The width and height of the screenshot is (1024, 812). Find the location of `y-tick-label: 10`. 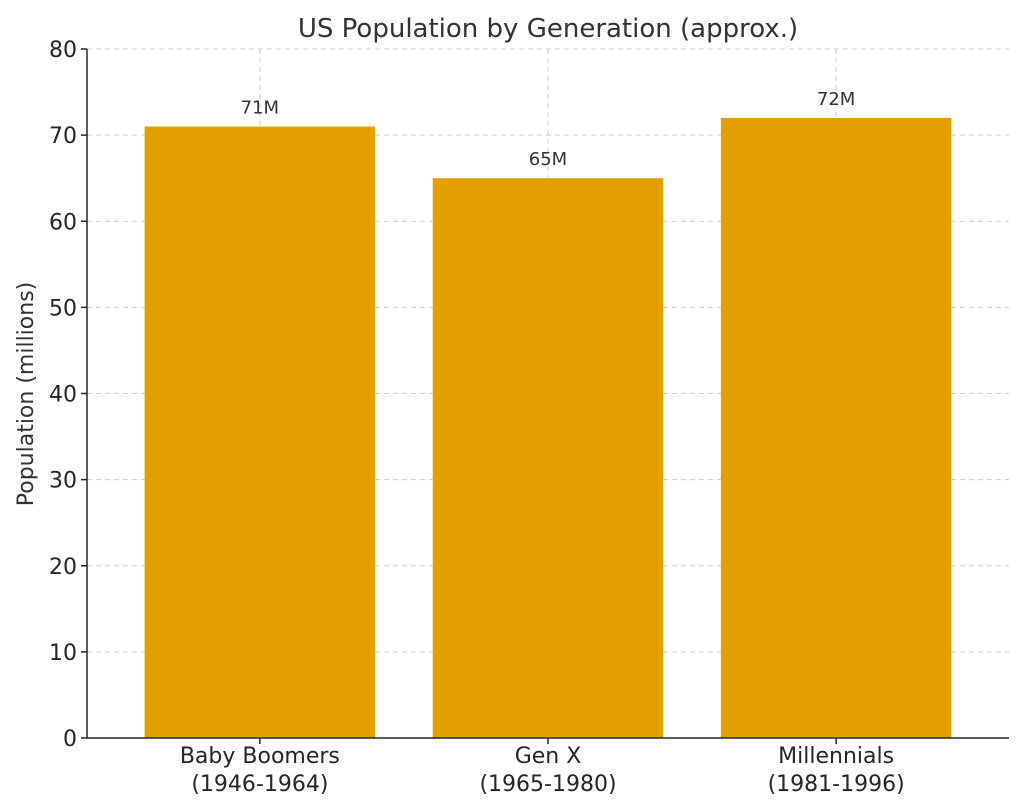

y-tick-label: 10 is located at coordinates (63, 653).